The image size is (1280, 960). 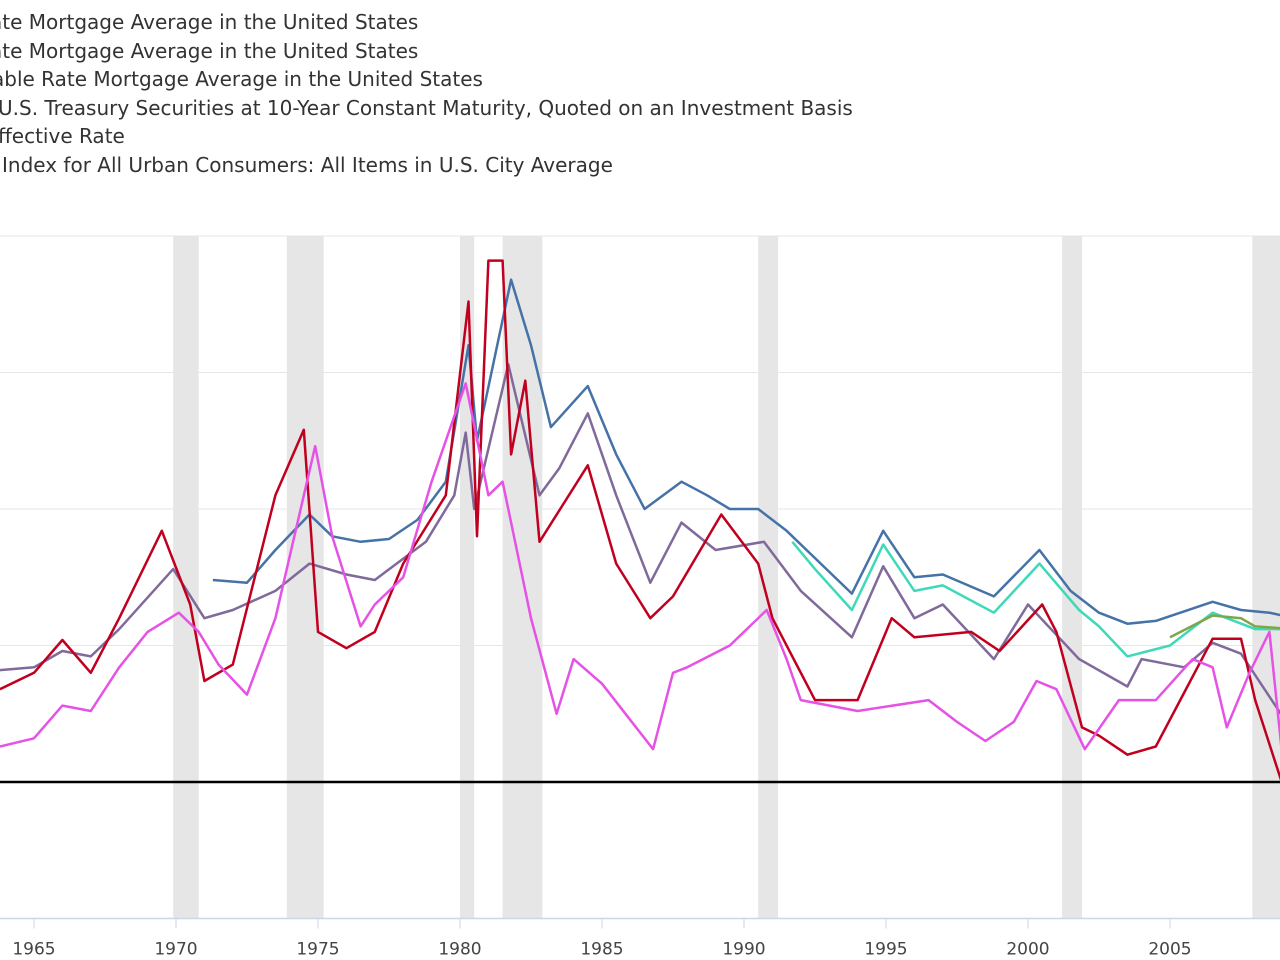 I want to click on x-tick-label: 1995, so click(x=885, y=950).